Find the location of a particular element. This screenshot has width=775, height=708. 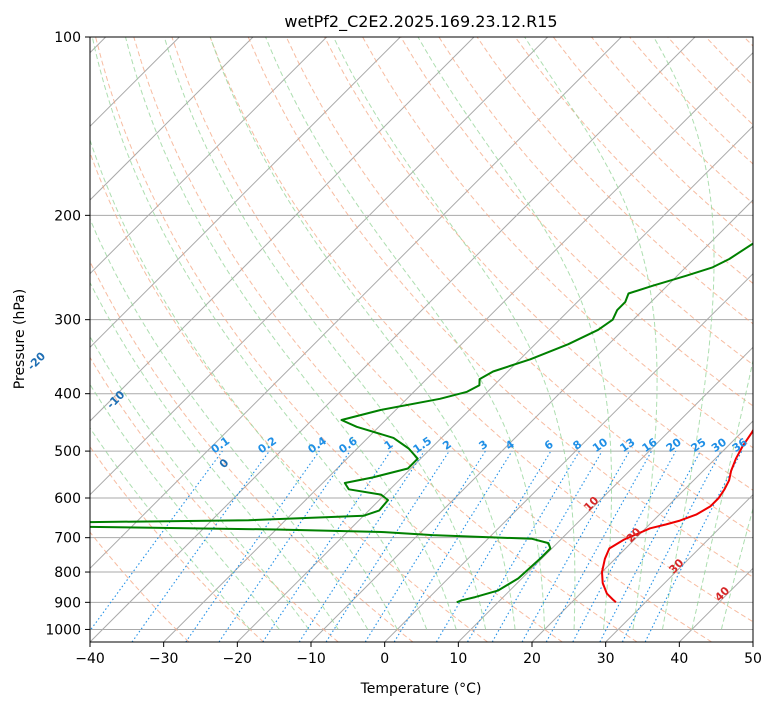

chart-title: wetPf2_C2E2.2025.169.23.12.R15 is located at coordinates (420, 22).